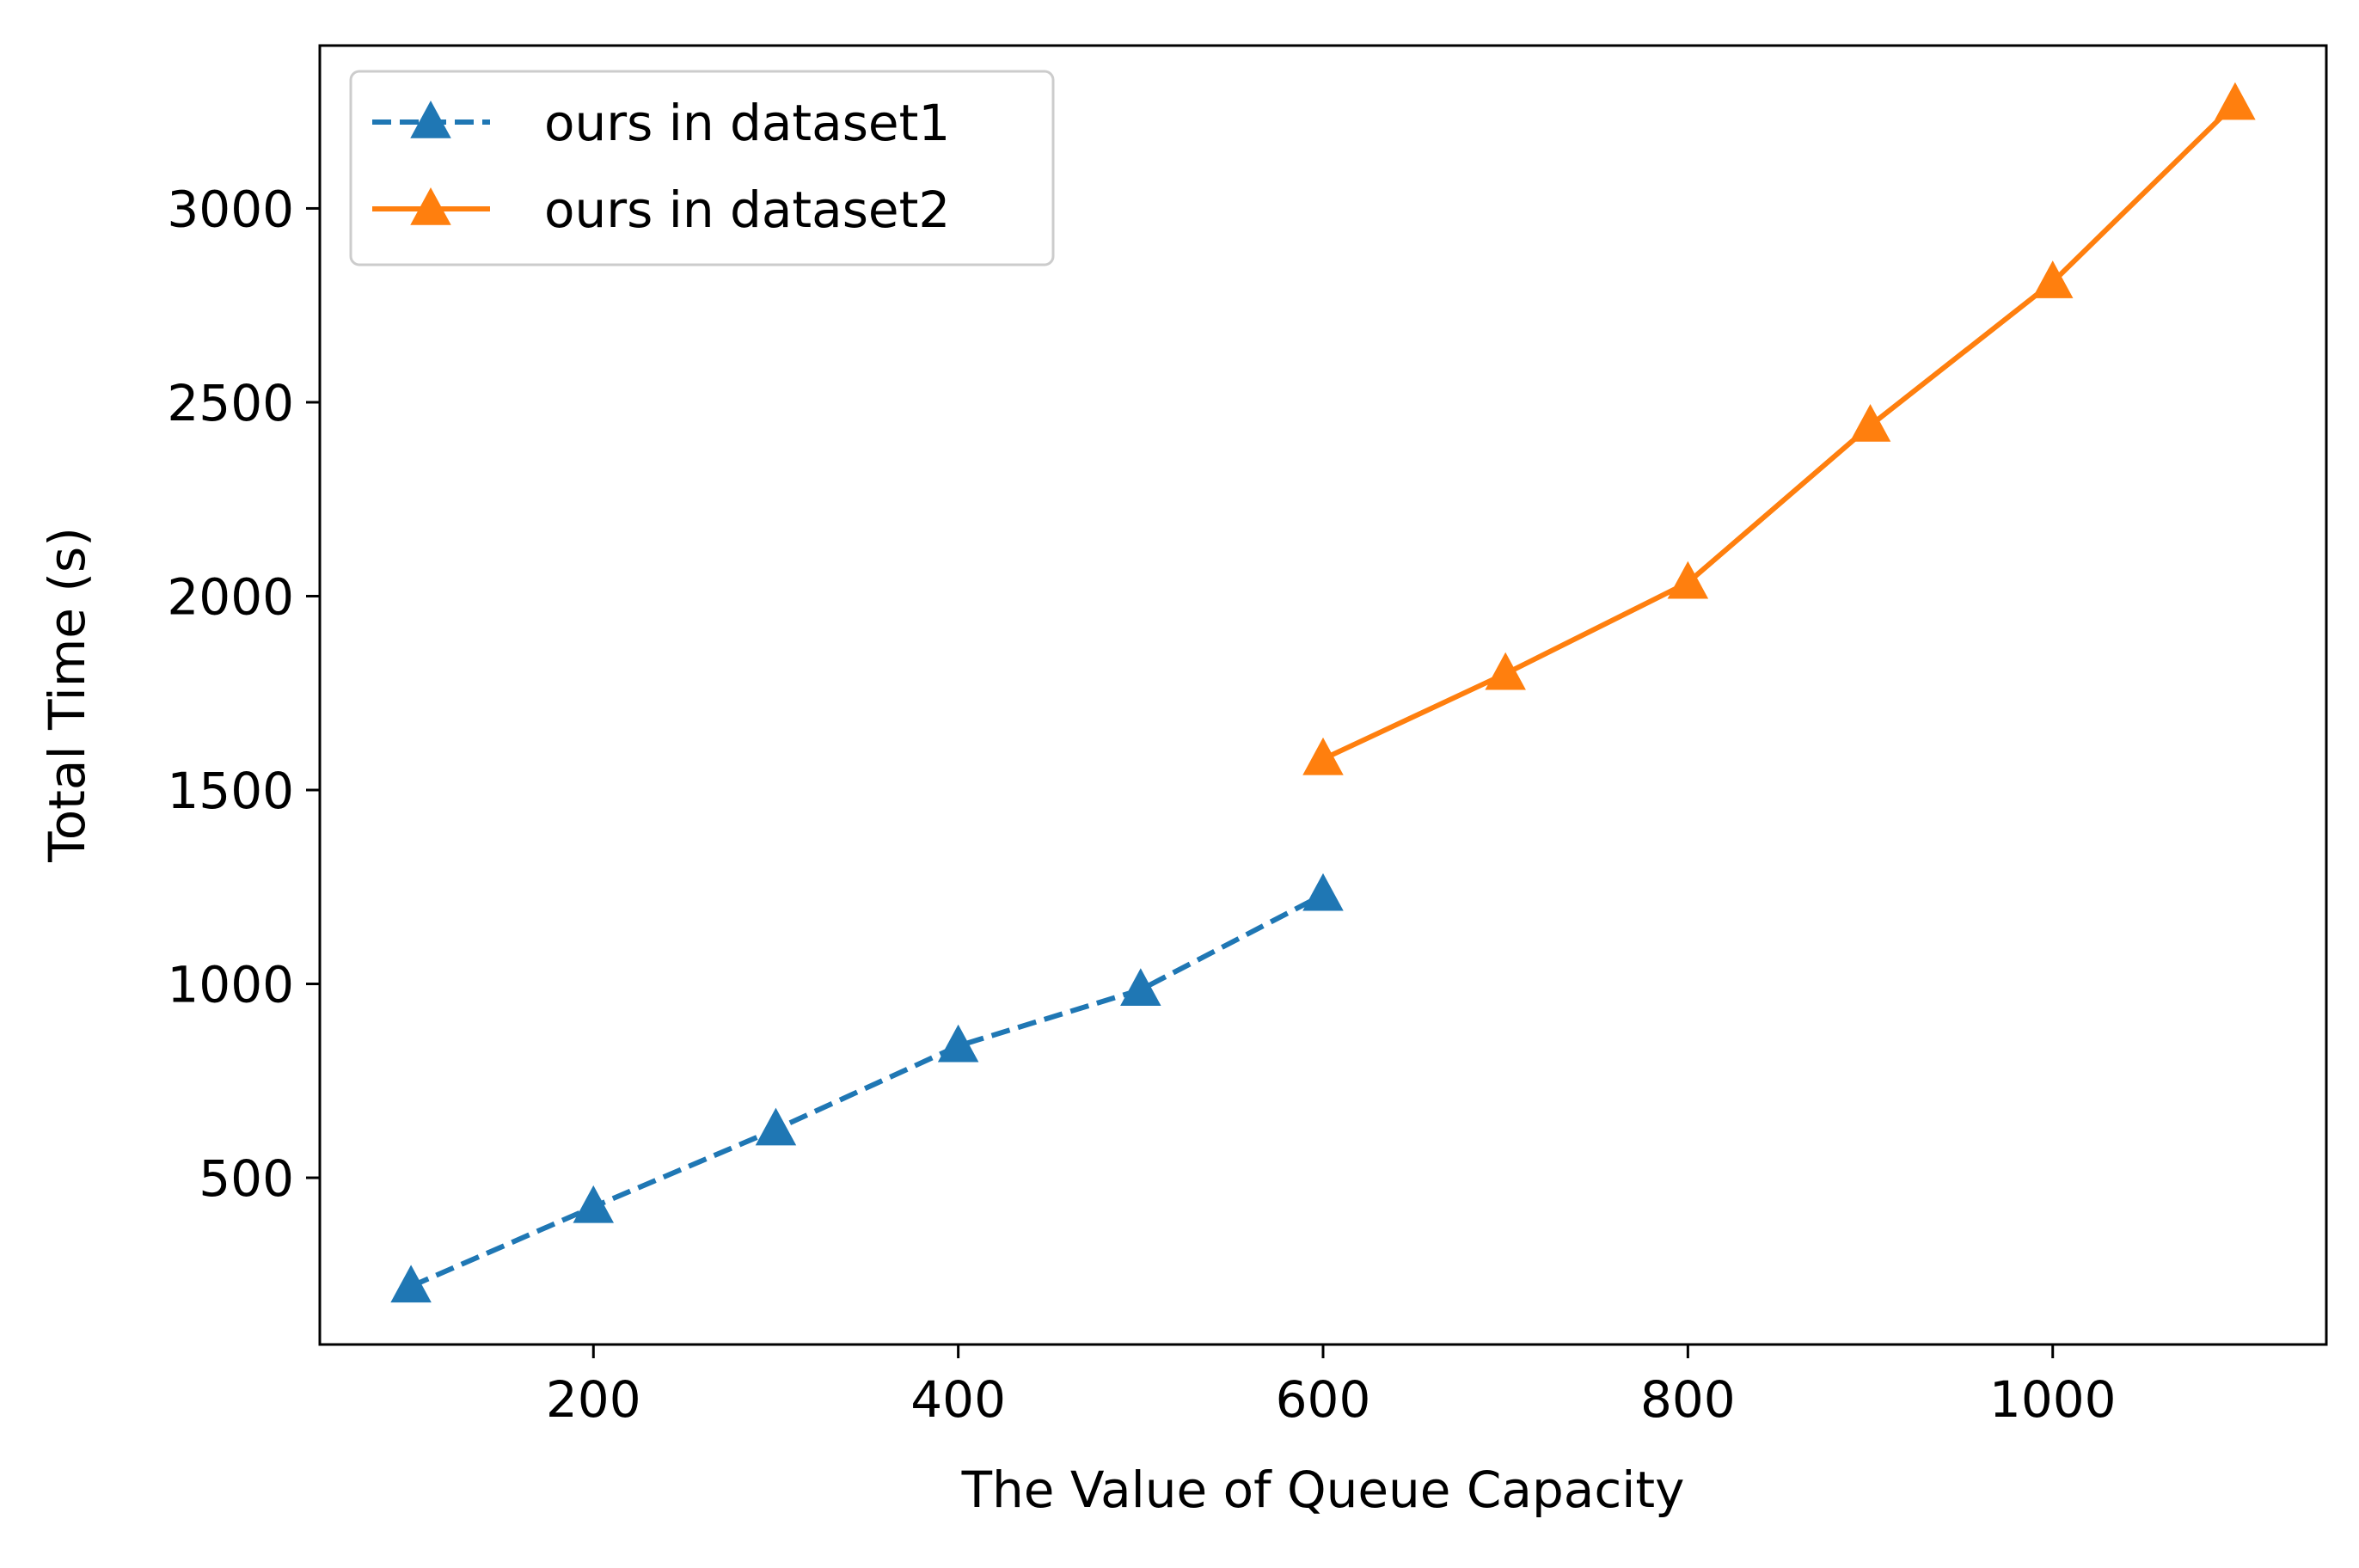 The width and height of the screenshot is (2359, 1568). Describe the element at coordinates (2053, 1399) in the screenshot. I see `x-tick-label: 1000` at that location.